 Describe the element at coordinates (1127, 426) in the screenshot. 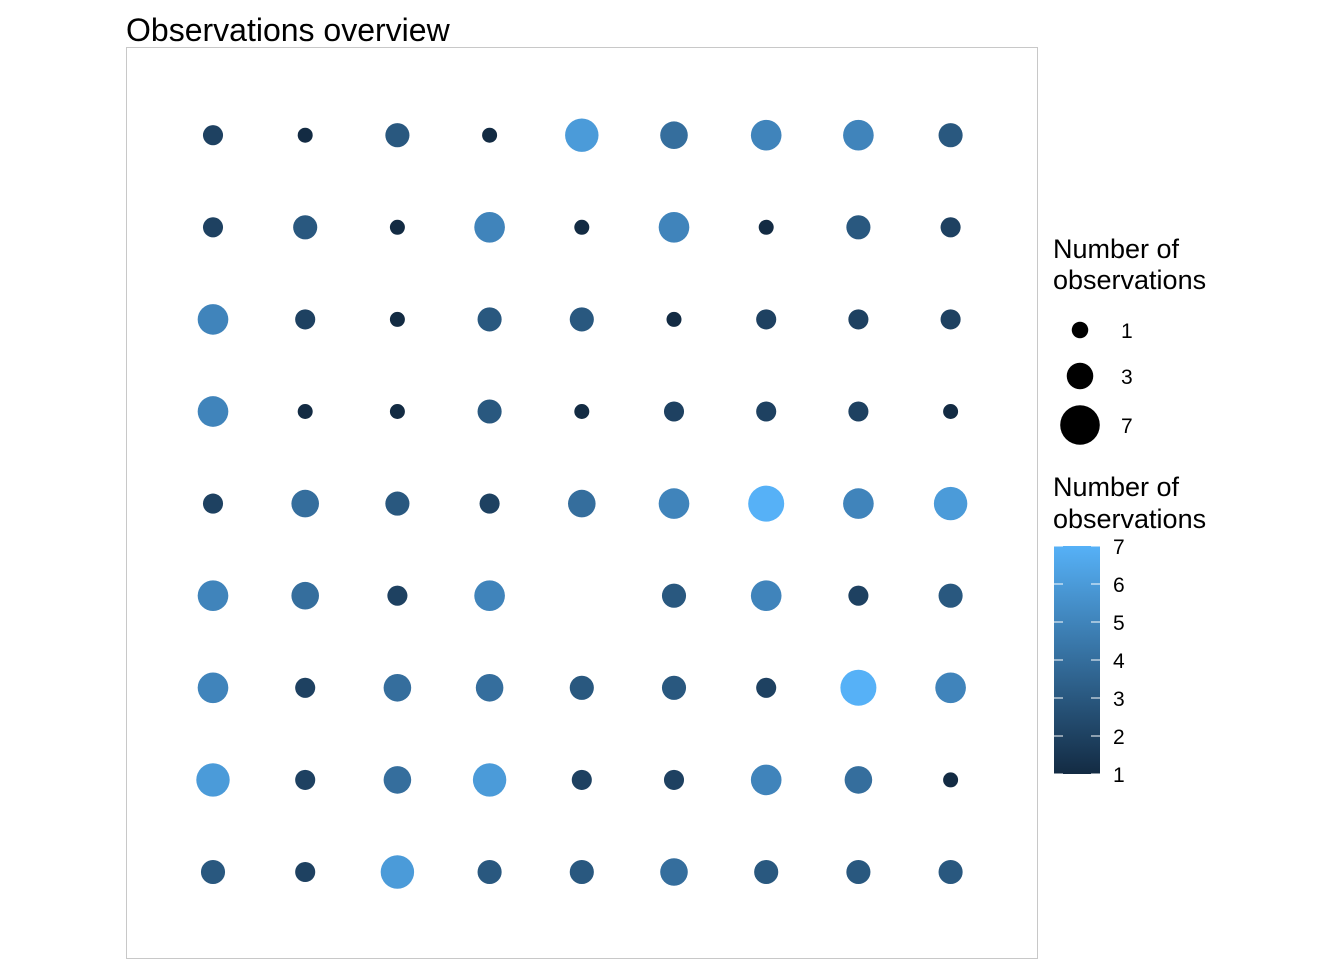

I see `size-legend-label: 7` at that location.